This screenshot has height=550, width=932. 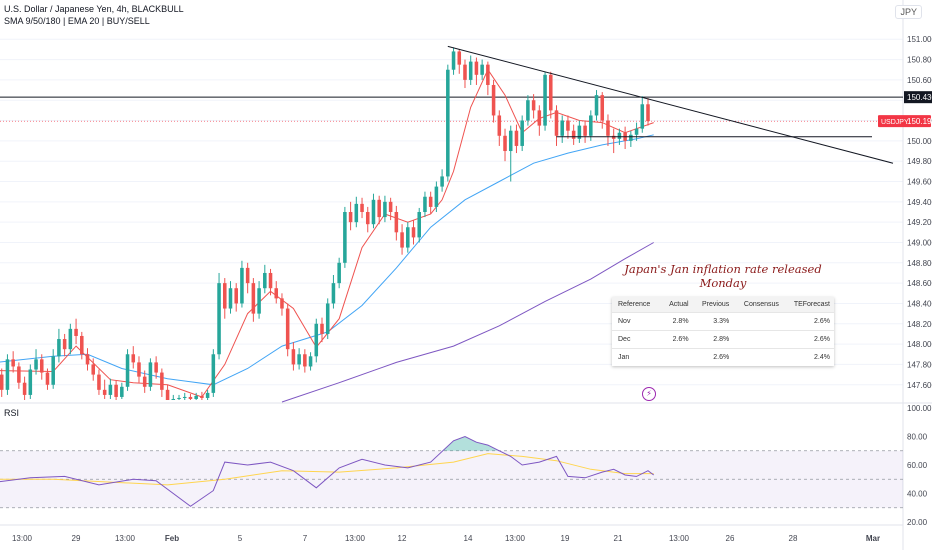 What do you see at coordinates (670, 104) in the screenshot?
I see `trendline` at bounding box center [670, 104].